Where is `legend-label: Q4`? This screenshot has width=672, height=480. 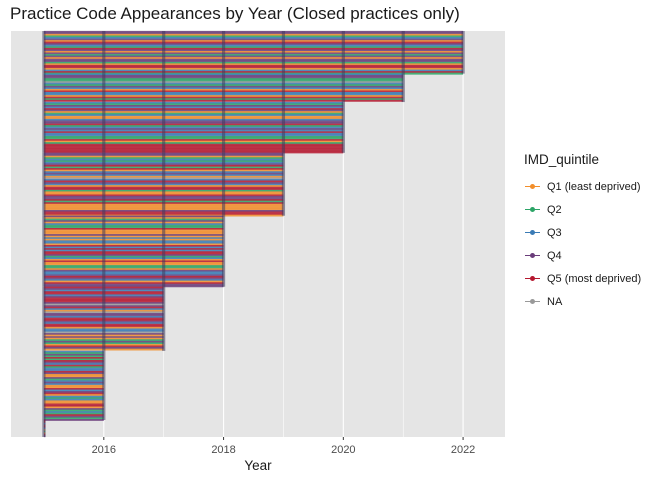
legend-label: Q4 is located at coordinates (554, 255).